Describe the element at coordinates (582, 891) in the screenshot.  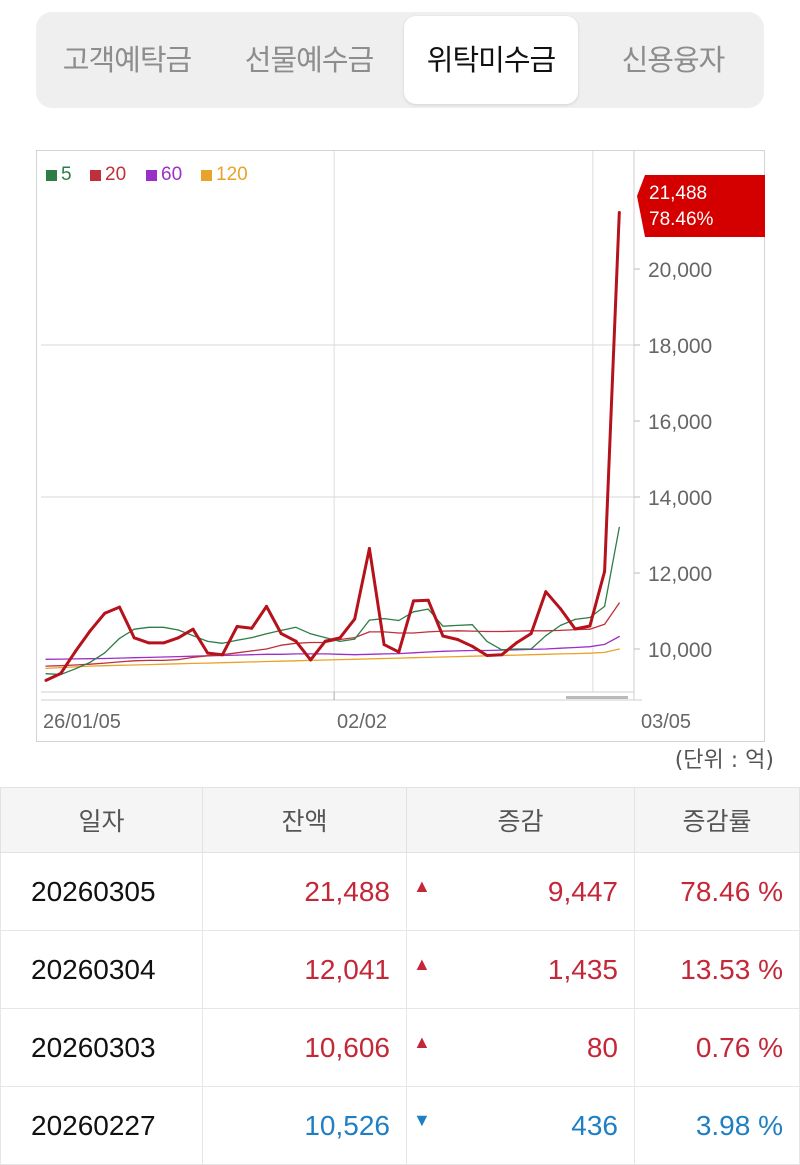
I see `row-change: 9,447` at that location.